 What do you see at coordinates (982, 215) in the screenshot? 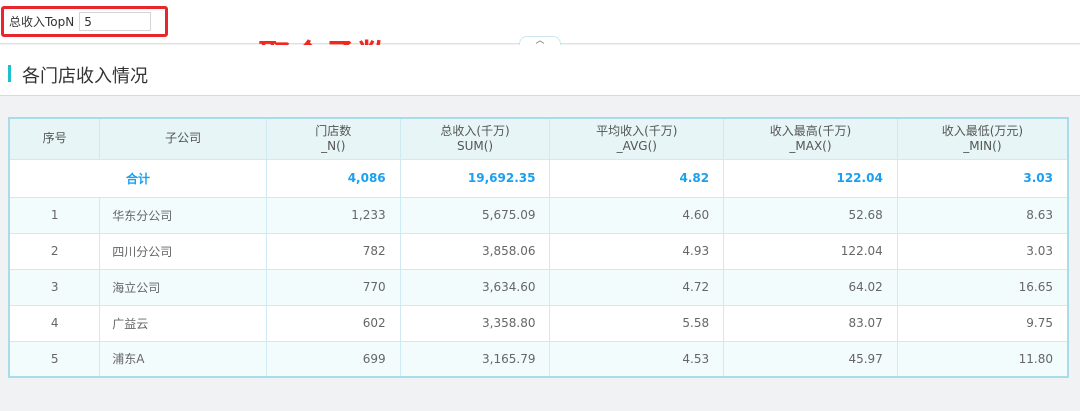
I see `table-cell: 8.63` at bounding box center [982, 215].